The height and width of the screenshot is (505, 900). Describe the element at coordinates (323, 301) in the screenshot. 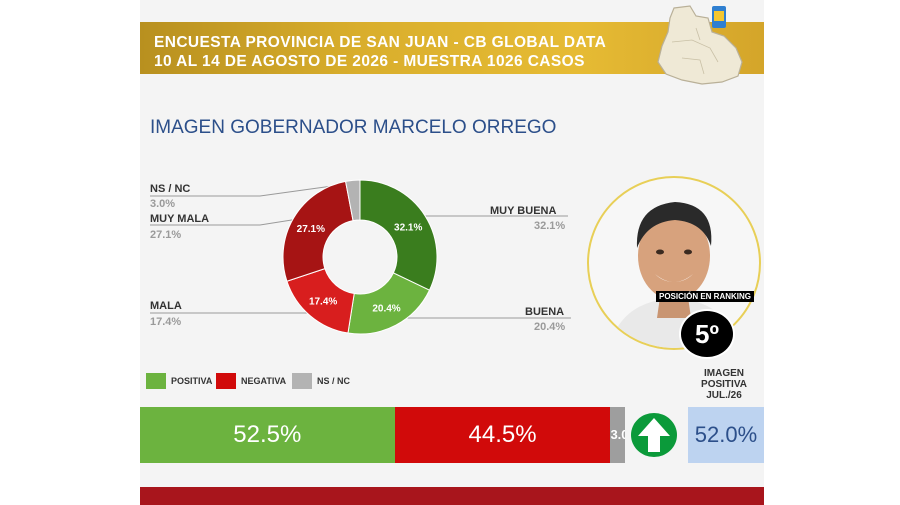

I see `slice-value-label: 17.4%` at that location.